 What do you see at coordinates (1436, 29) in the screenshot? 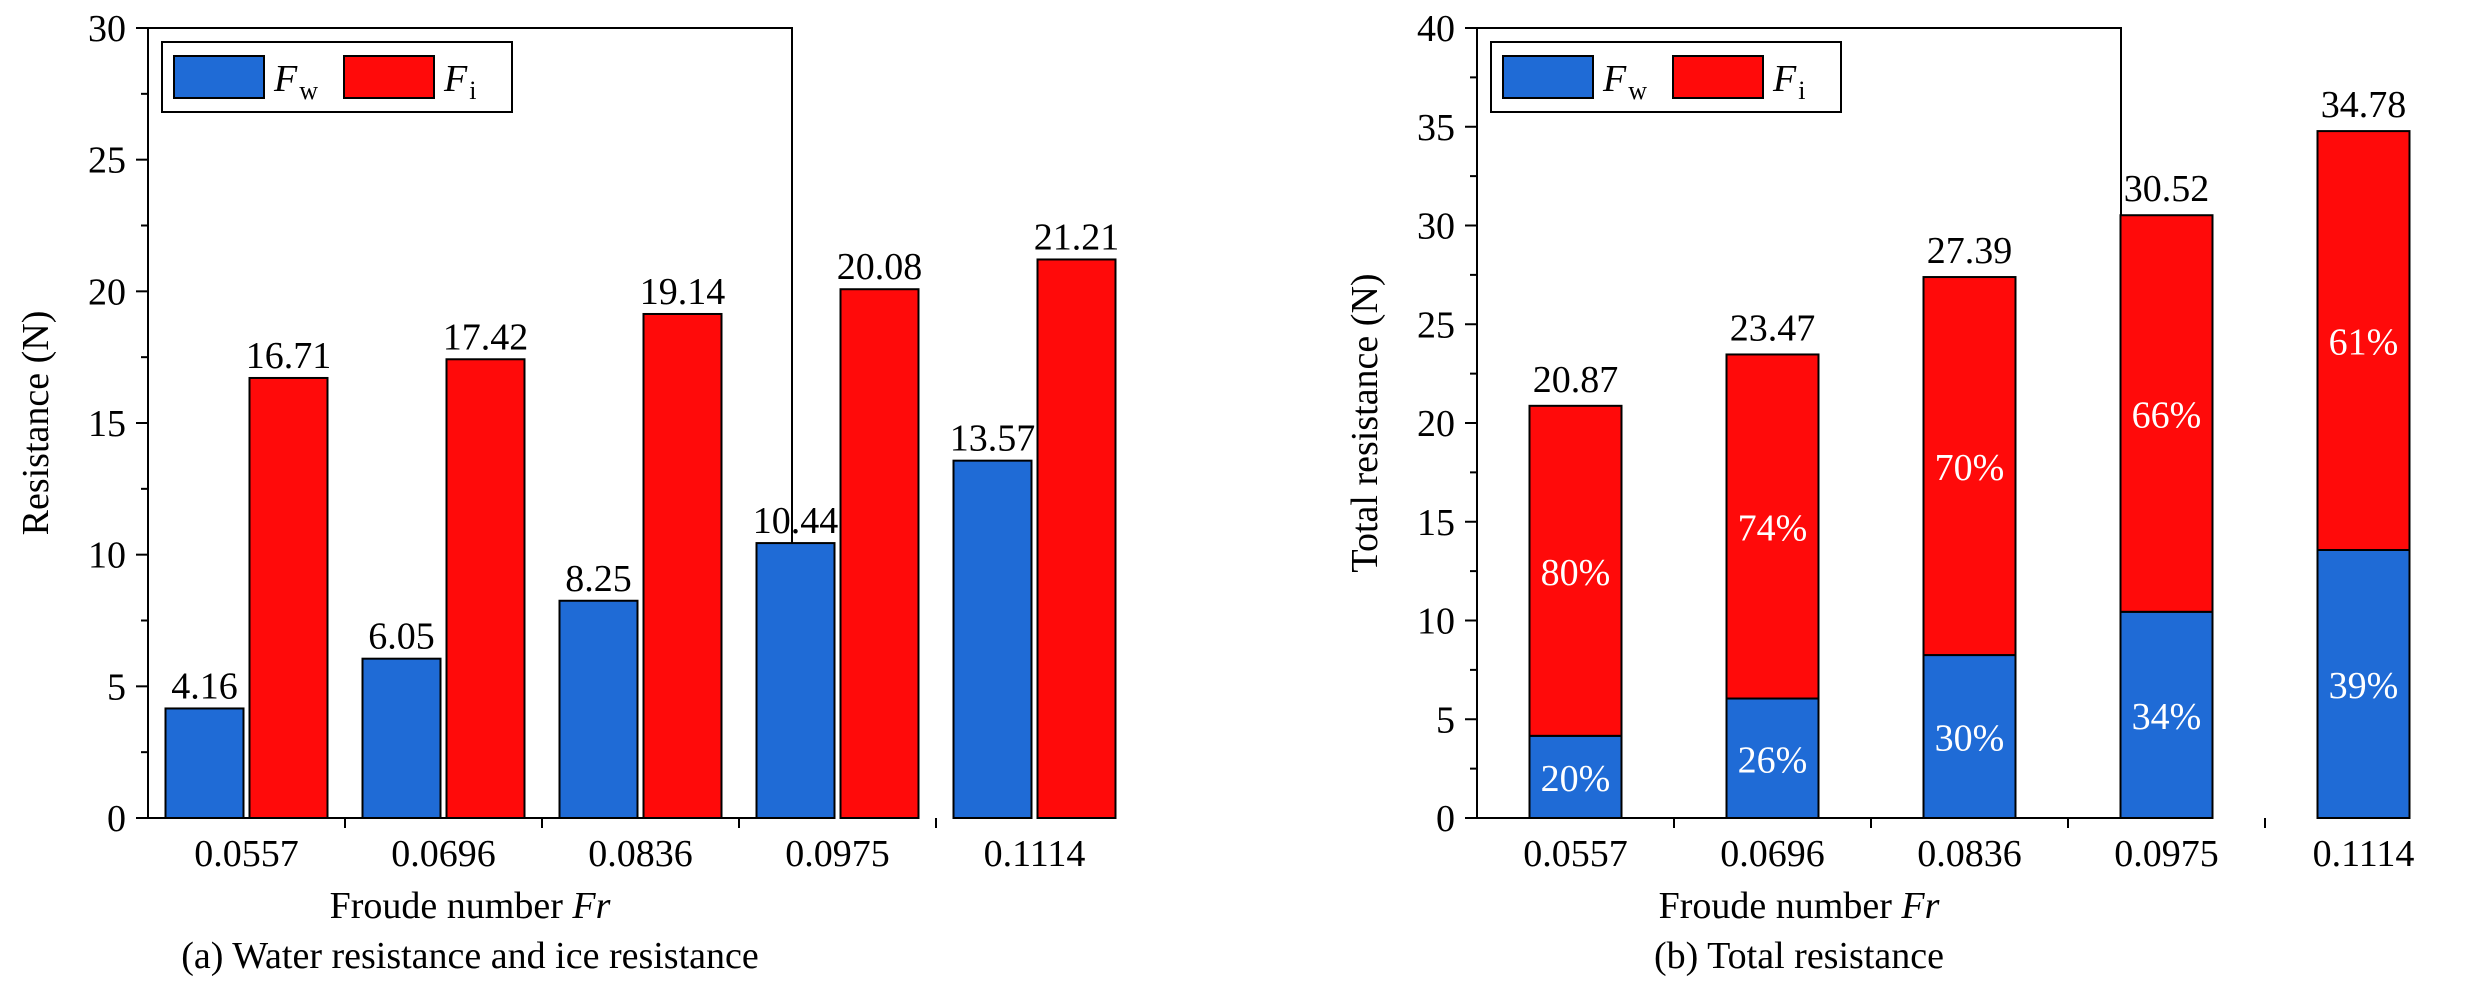
I see `y-tick-label: 40` at bounding box center [1436, 29].